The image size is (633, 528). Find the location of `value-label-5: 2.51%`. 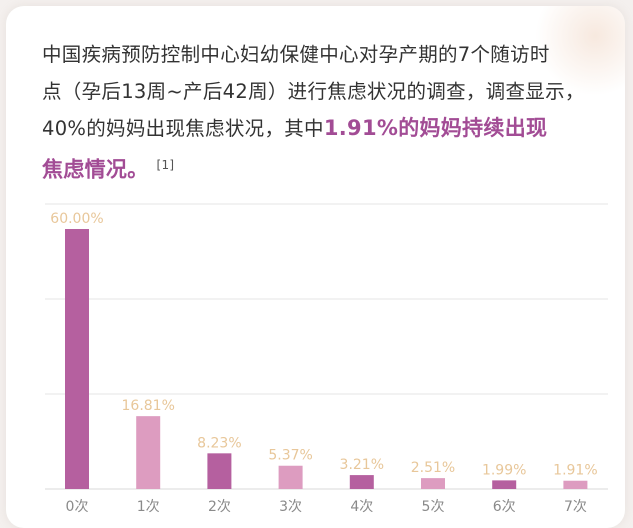

value-label-5: 2.51% is located at coordinates (433, 468).